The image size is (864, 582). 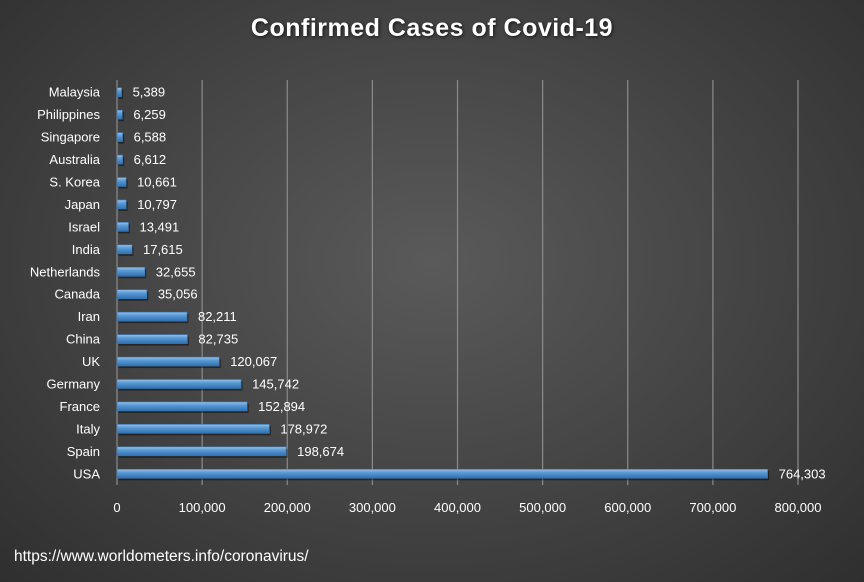 I want to click on x-tick-label-1: 100,000, so click(x=202, y=507).